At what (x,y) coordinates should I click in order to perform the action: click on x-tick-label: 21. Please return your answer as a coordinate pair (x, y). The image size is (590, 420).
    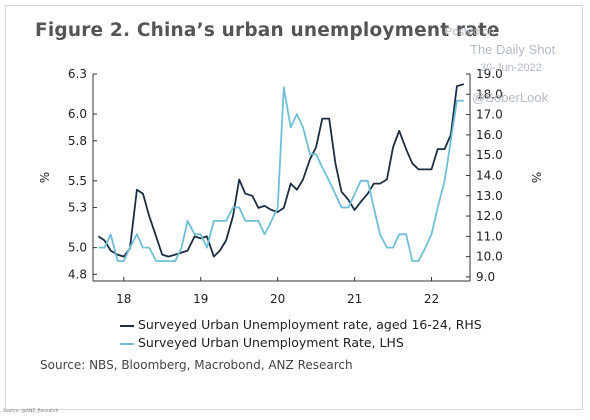
    Looking at the image, I should click on (354, 299).